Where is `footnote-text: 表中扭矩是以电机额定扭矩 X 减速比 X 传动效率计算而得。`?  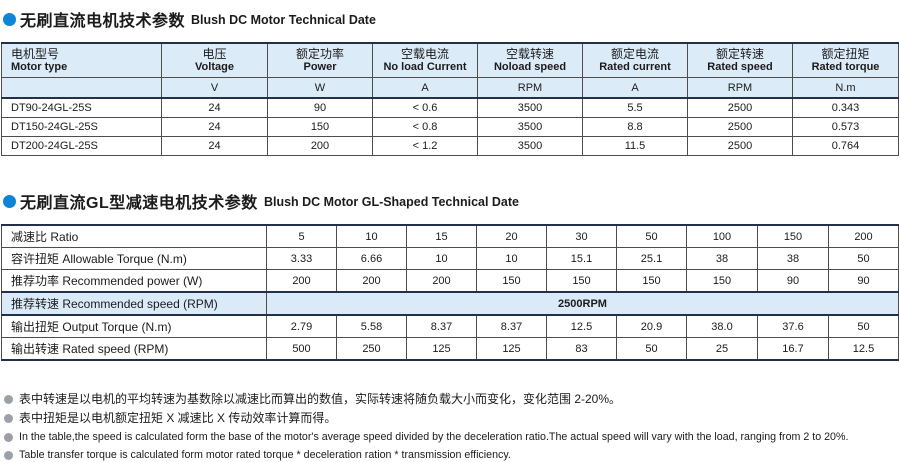 footnote-text: 表中扭矩是以电机额定扭矩 X 减速比 X 传动效率计算而得。 is located at coordinates (178, 418).